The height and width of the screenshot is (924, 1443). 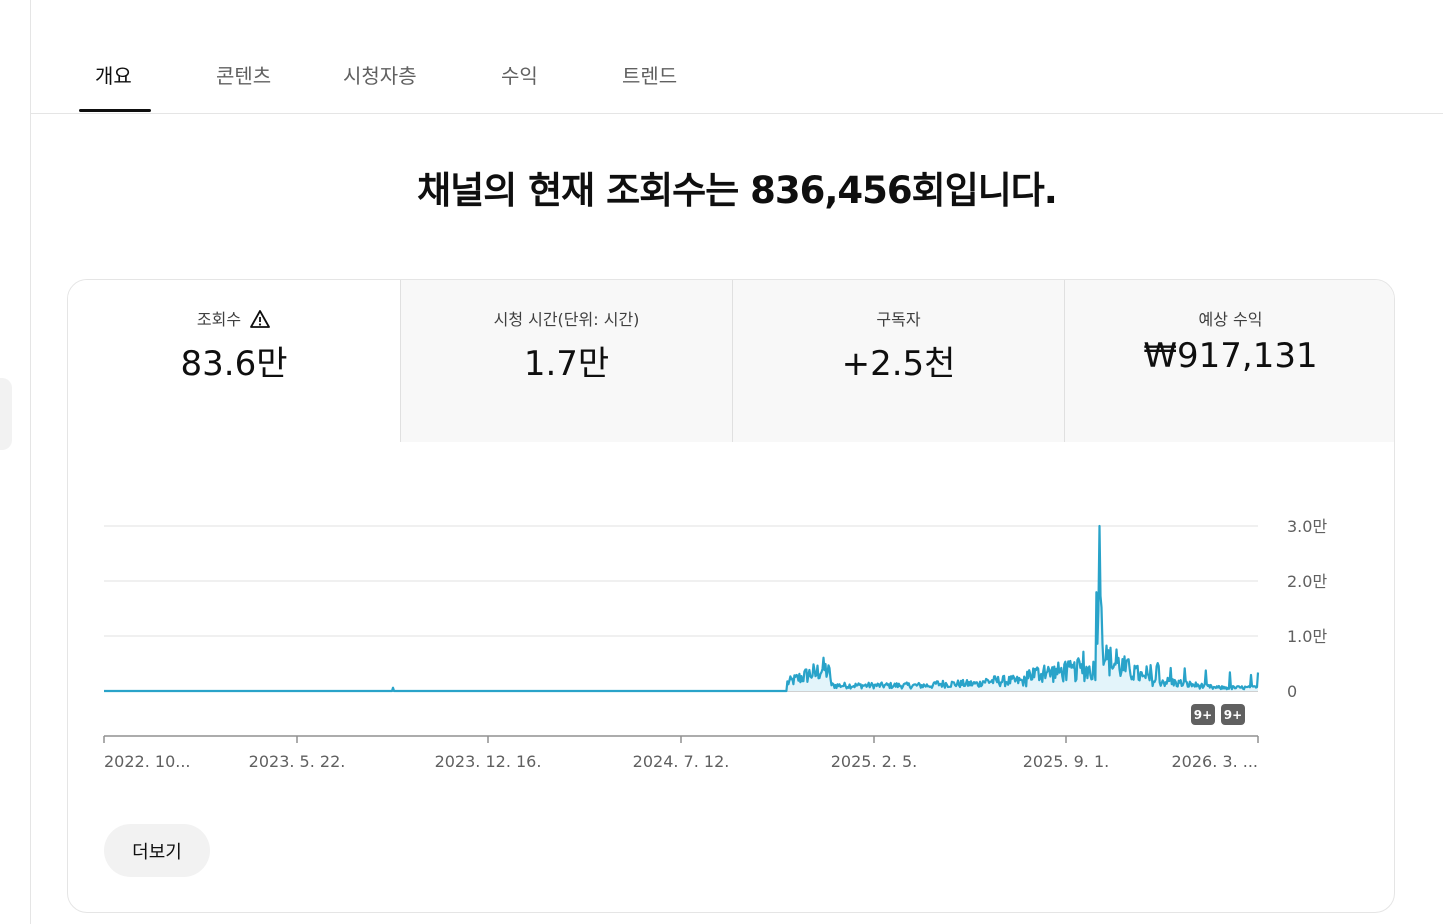 What do you see at coordinates (297, 761) in the screenshot?
I see `x-tick-label: 2023. 5. 22.` at bounding box center [297, 761].